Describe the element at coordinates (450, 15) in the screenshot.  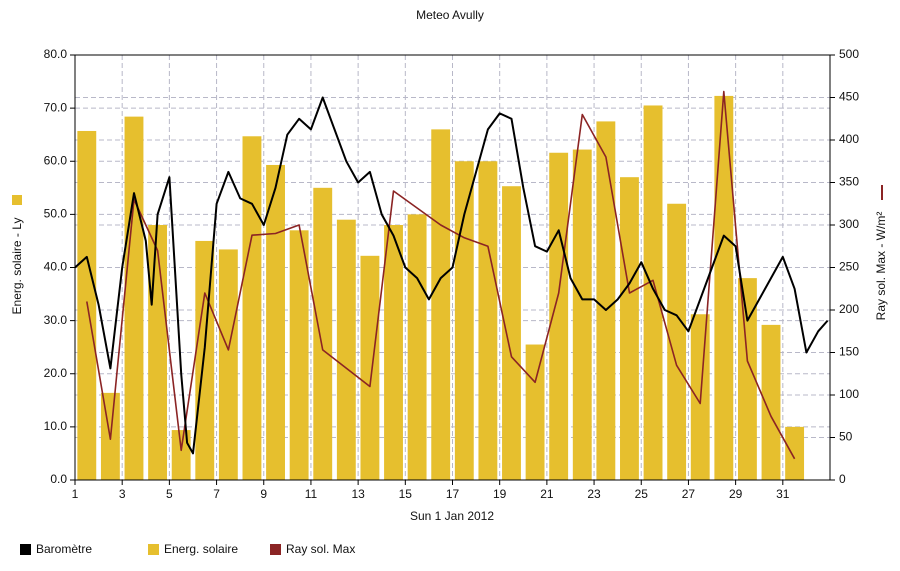
I see `chart-title: Meteo Avully` at that location.